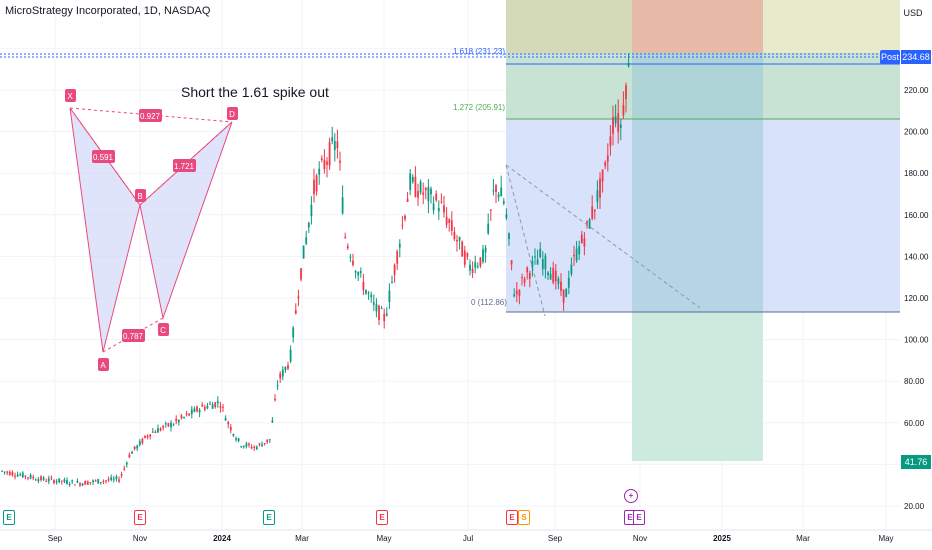 This screenshot has height=550, width=932. What do you see at coordinates (222, 538) in the screenshot?
I see `time-axis-label: 2024` at bounding box center [222, 538].